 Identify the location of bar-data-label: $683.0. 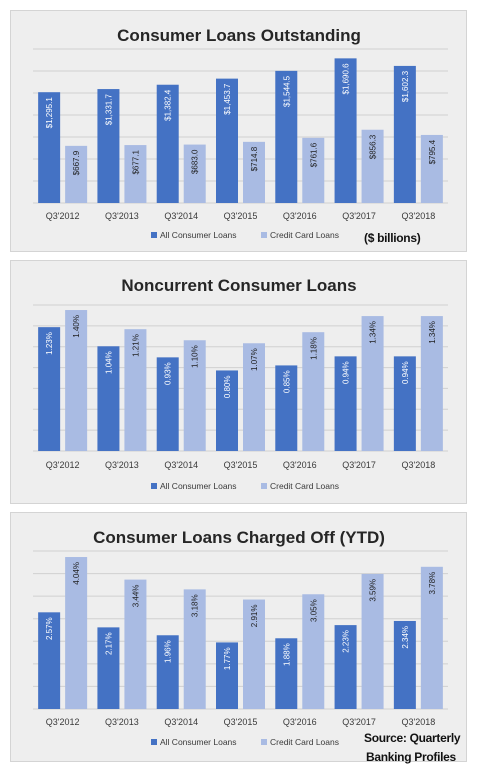
(195, 161).